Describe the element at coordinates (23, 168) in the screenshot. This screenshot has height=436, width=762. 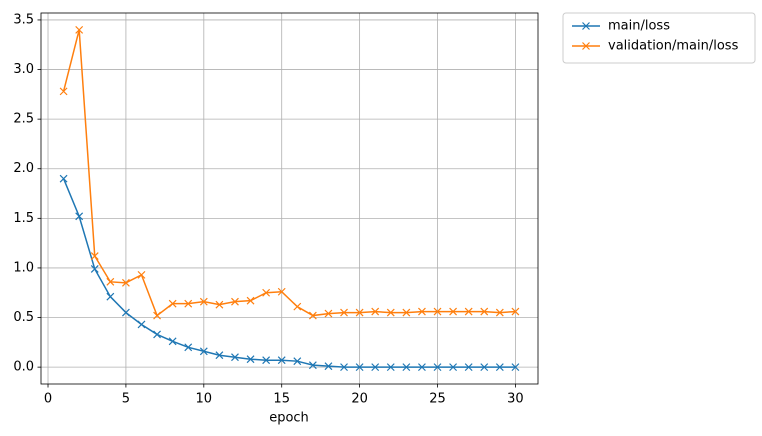
I see `y-tick-label: 2.0` at that location.